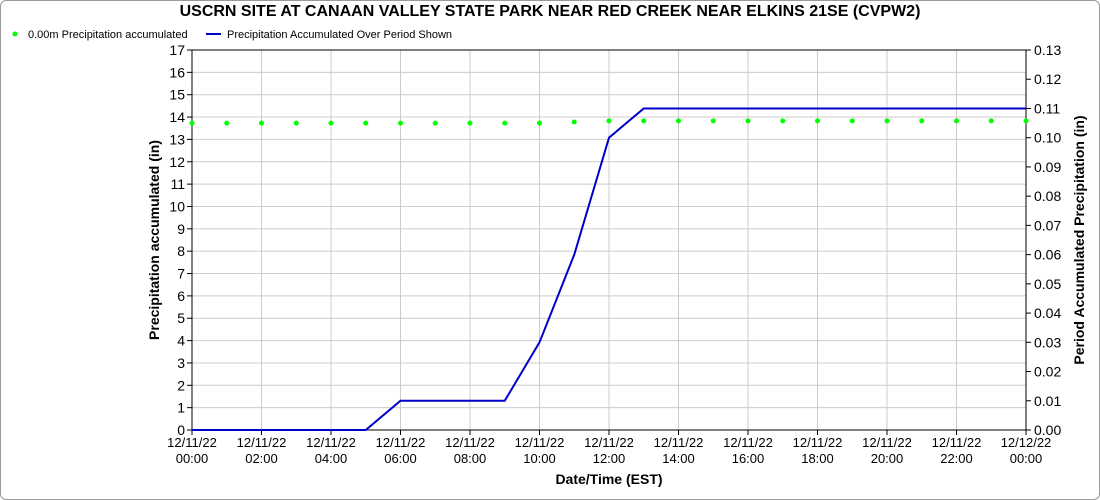  I want to click on right-tick-label: 0.12, so click(1047, 79).